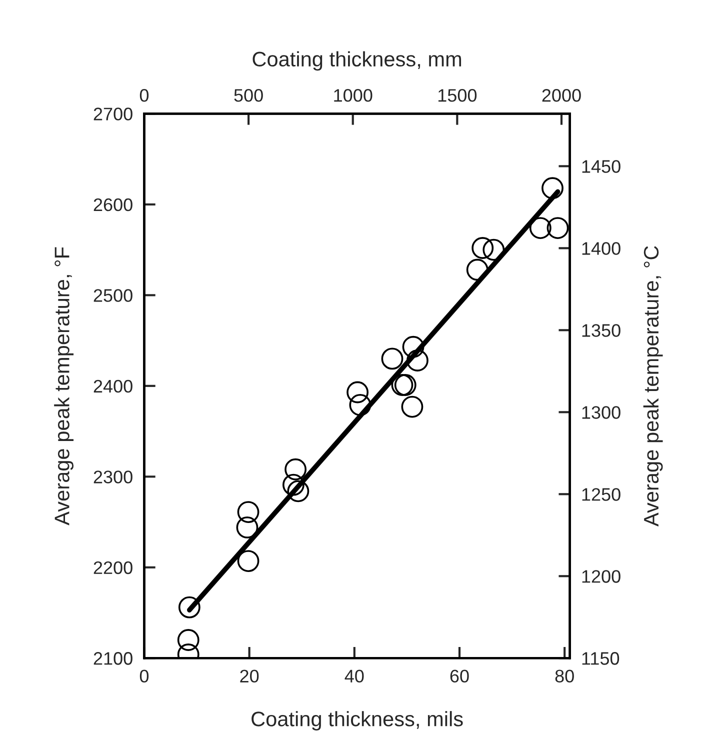 Image resolution: width=707 pixels, height=753 pixels. What do you see at coordinates (601, 248) in the screenshot?
I see `y2-tick-label: 1400` at bounding box center [601, 248].